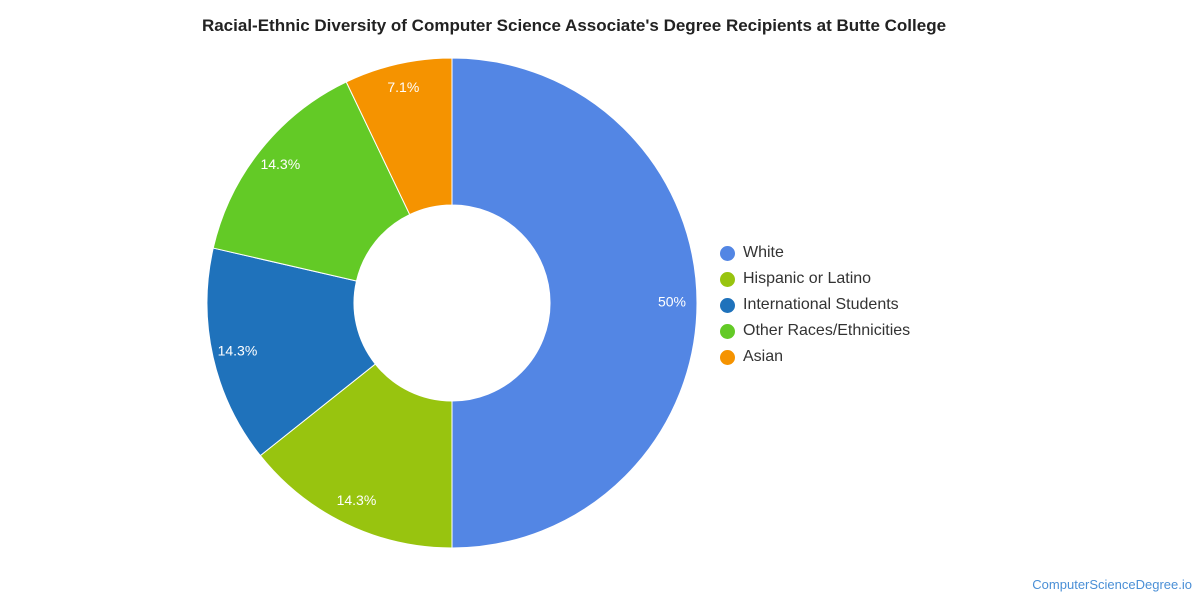 This screenshot has width=1200, height=600. I want to click on legend-item: Asian, so click(815, 357).